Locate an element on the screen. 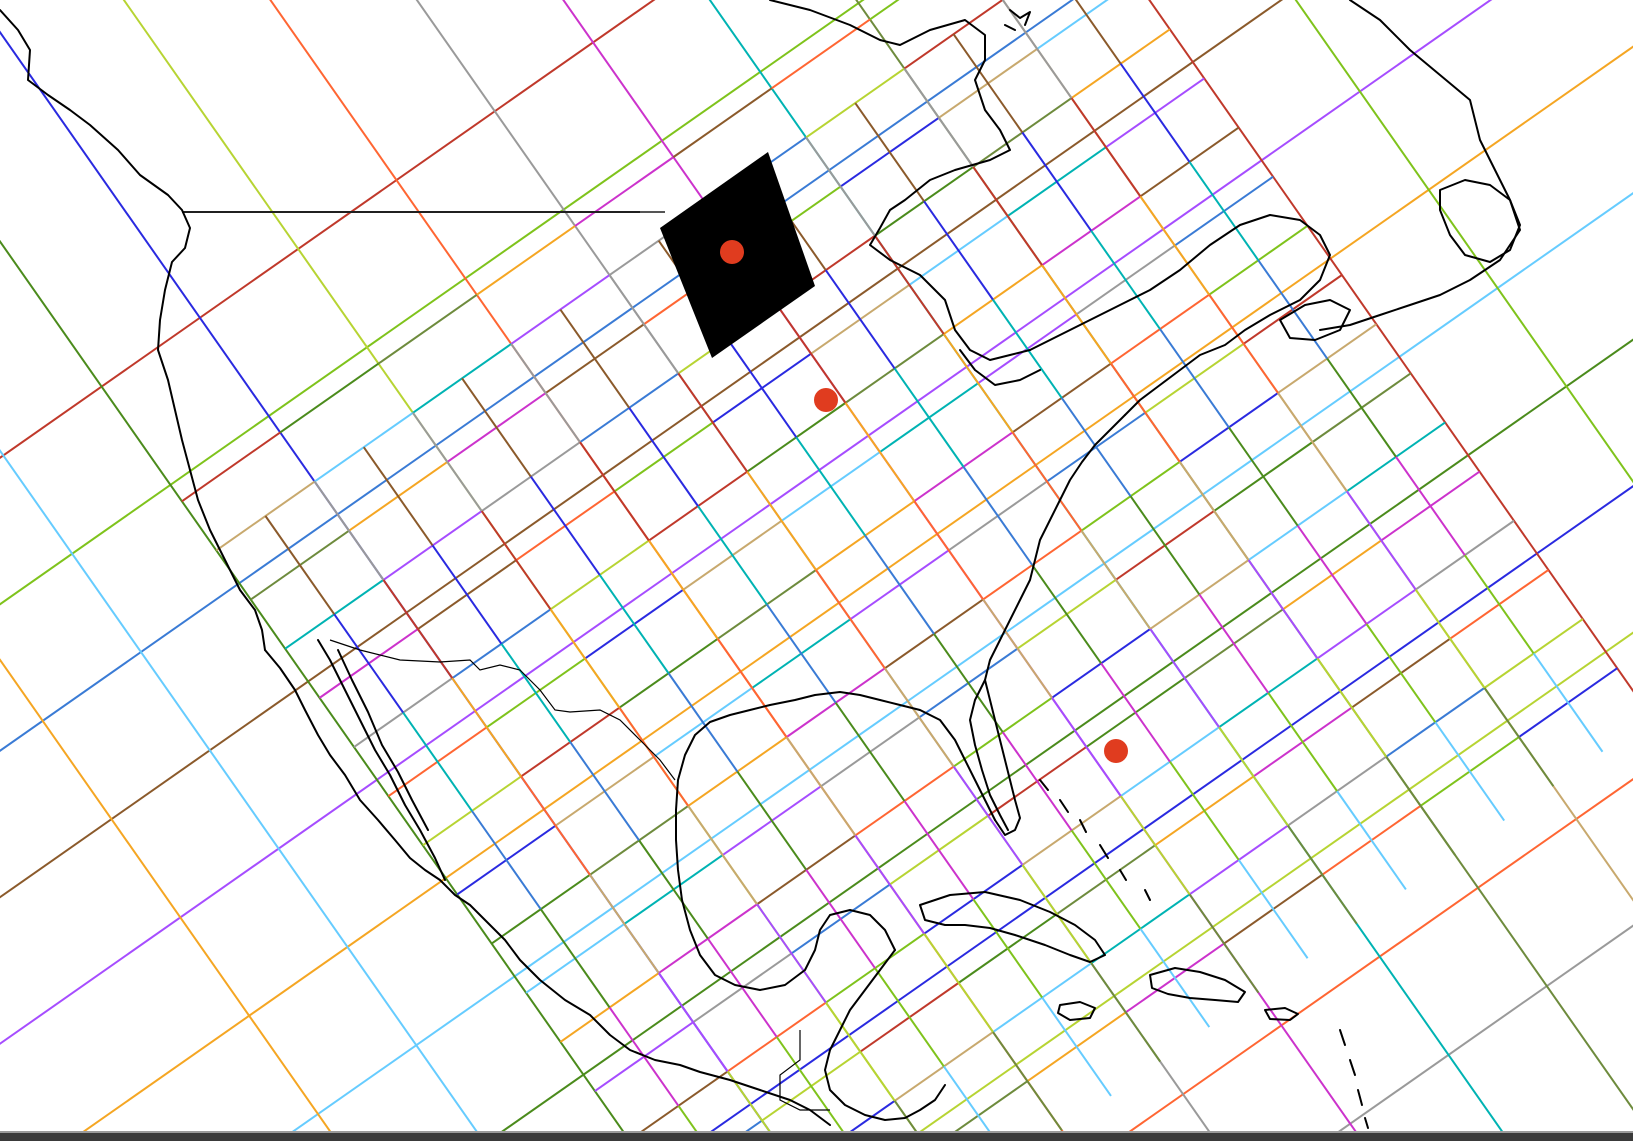 The height and width of the screenshot is (1141, 1633). coastline-baja is located at coordinates (381, 760).